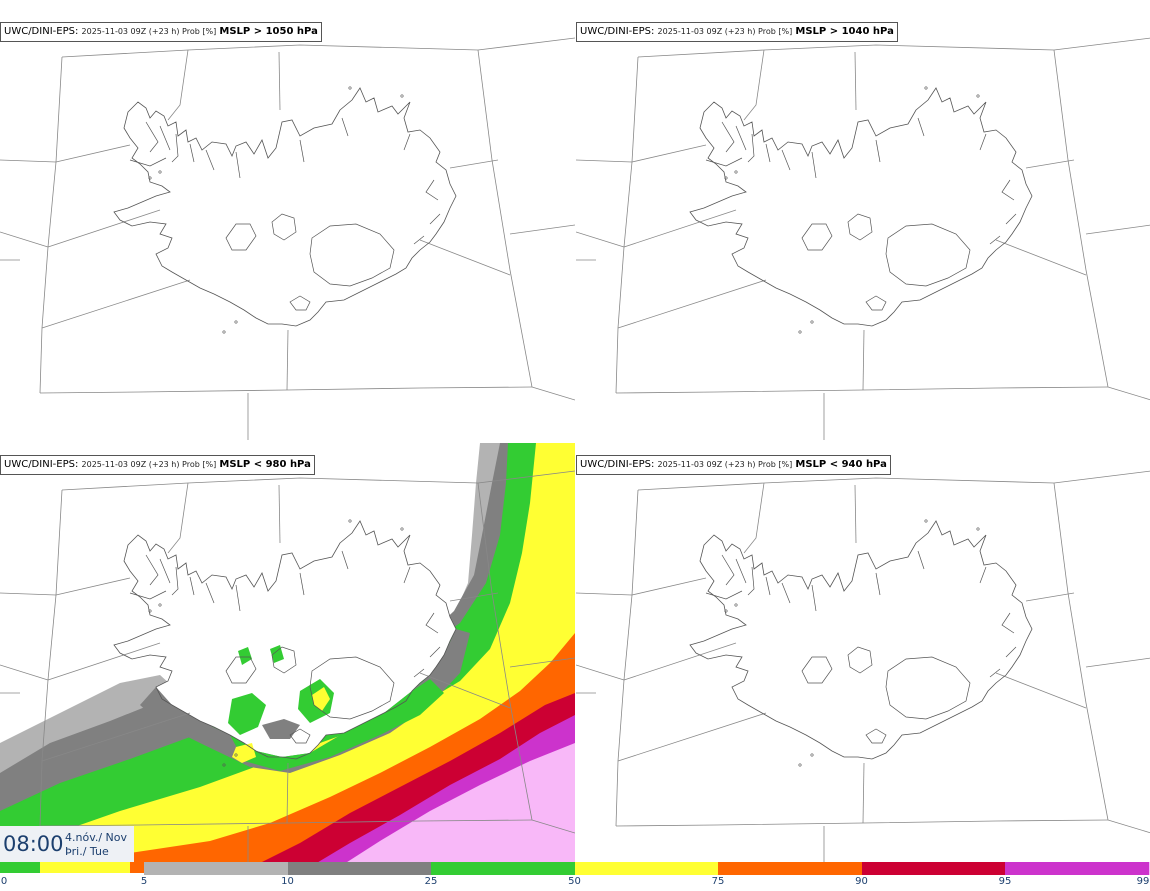 The image size is (1150, 891). Describe the element at coordinates (861, 881) in the screenshot. I see `colorbar-tick-label: 90` at that location.